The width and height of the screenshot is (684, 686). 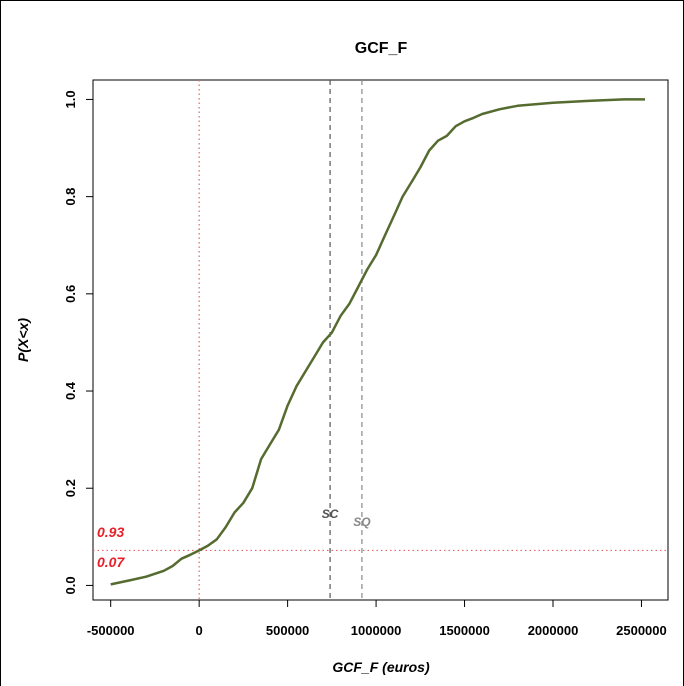 What do you see at coordinates (110, 532) in the screenshot?
I see `annotation-upper-probability: 0.93` at bounding box center [110, 532].